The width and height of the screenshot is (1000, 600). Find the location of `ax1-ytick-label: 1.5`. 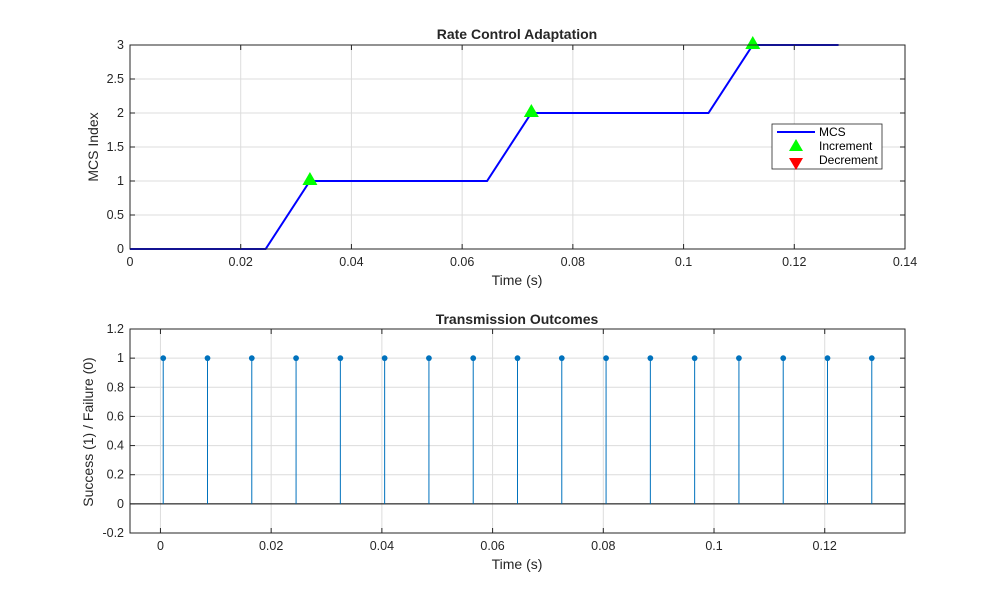

ax1-ytick-label: 1.5 is located at coordinates (115, 147).